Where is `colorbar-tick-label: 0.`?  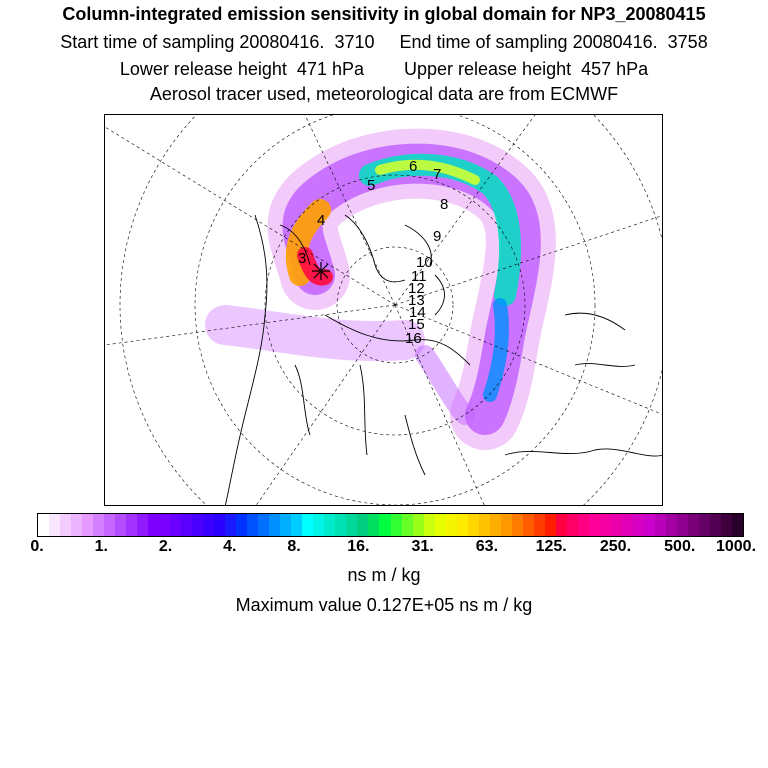 colorbar-tick-label: 0. is located at coordinates (37, 546).